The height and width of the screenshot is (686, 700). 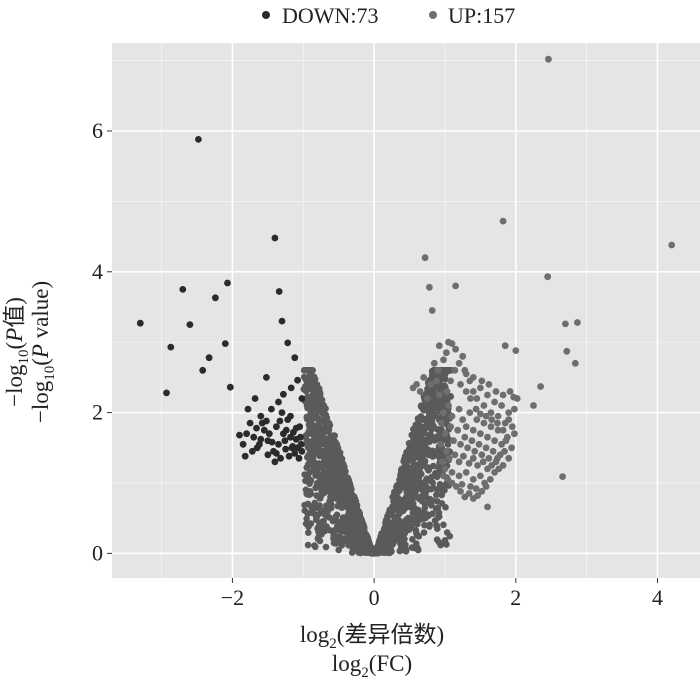 What do you see at coordinates (481, 15) in the screenshot?
I see `legend-label-up: UP:157` at bounding box center [481, 15].